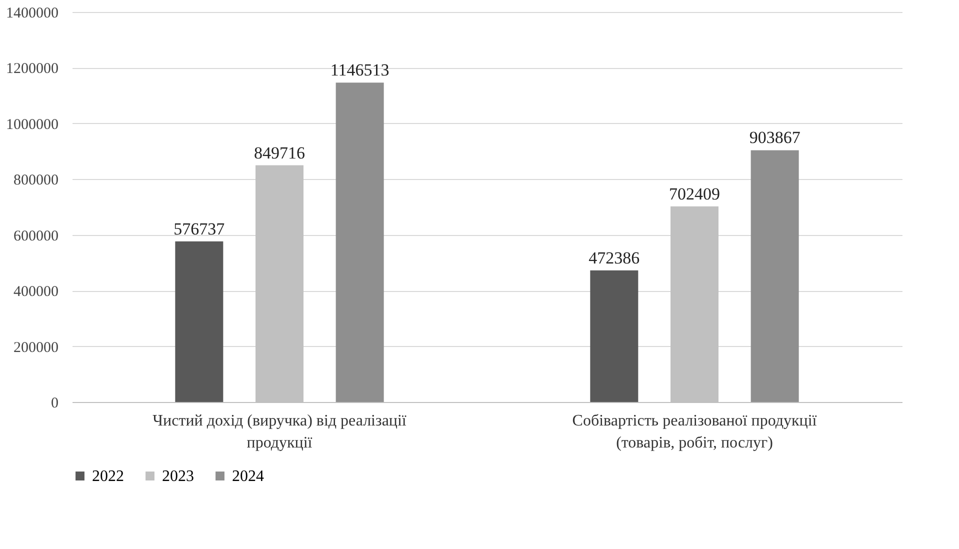 The width and height of the screenshot is (959, 549). I want to click on x-tick-label: Чистий дохід (виручка) від реалізації продукції, so click(279, 432).